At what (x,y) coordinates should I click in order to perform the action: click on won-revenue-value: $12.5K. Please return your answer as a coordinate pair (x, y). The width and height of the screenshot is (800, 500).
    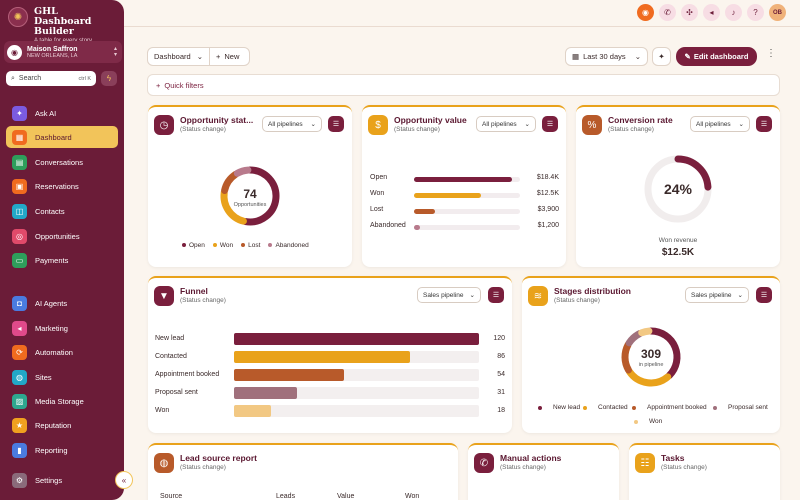
    Looking at the image, I should click on (678, 252).